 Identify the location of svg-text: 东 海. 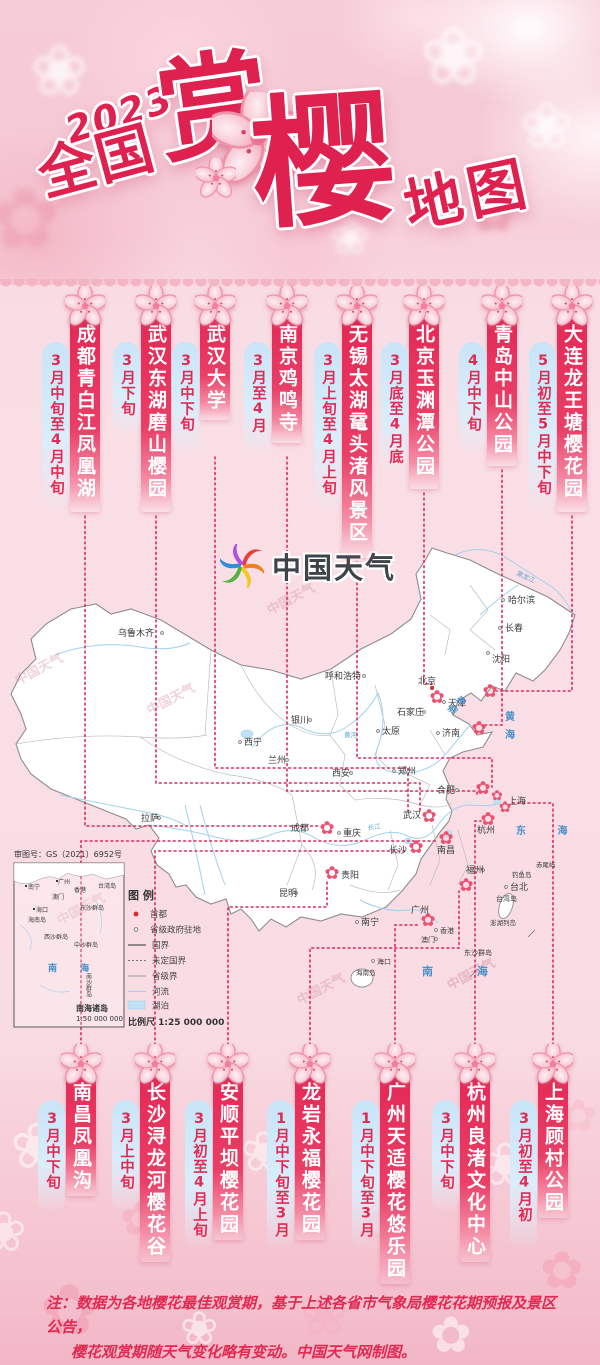
(548, 830).